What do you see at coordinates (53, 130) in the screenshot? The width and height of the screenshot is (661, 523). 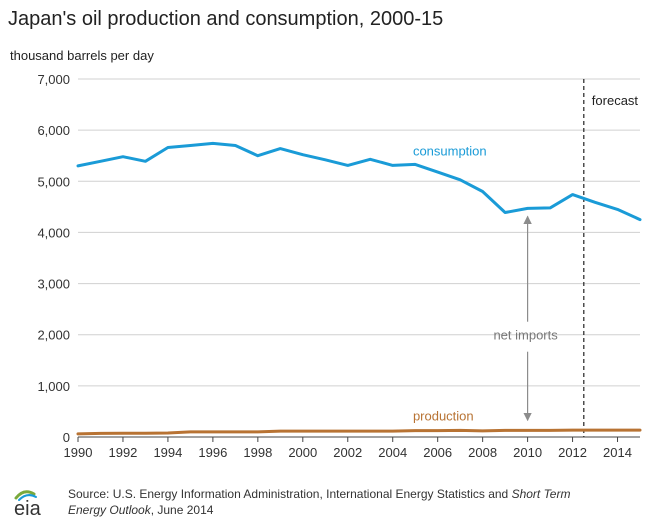 I see `y-tick-label: 6,000` at bounding box center [53, 130].